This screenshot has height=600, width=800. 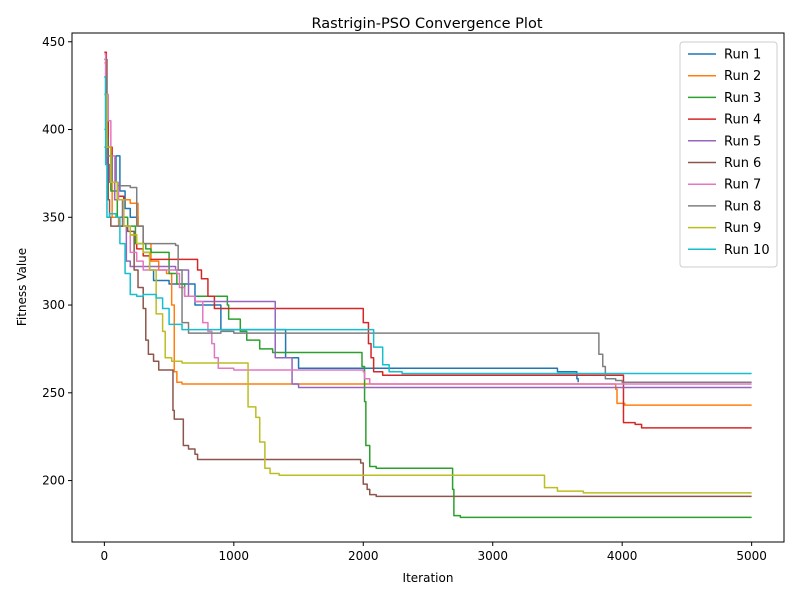 I want to click on y-tick-label: 250, so click(x=53, y=393).